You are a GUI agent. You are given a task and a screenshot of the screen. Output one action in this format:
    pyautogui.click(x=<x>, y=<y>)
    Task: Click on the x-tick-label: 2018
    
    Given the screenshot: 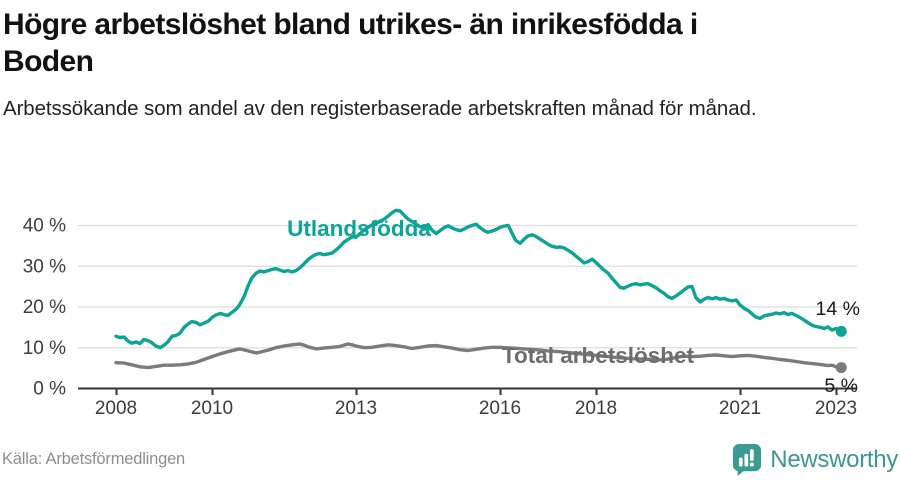 What is the action you would take?
    pyautogui.click(x=596, y=408)
    